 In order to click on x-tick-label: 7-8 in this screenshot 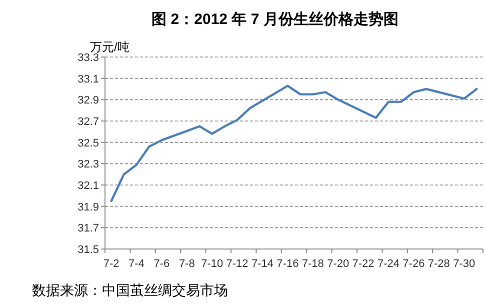, I will do `click(186, 264)`.